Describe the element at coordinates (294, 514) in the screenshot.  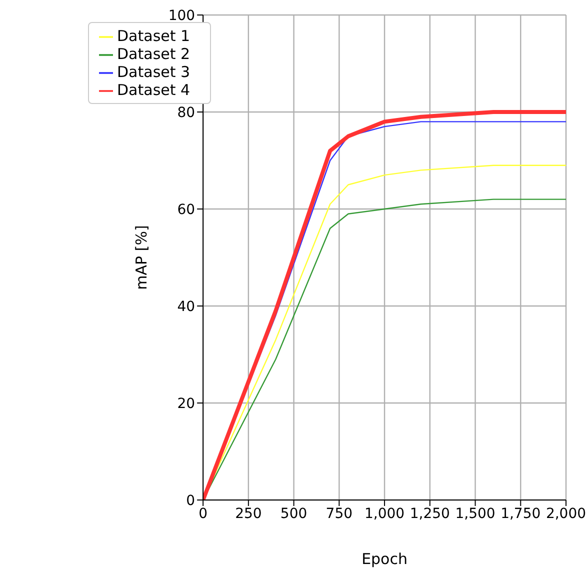
I see `x-tick-label: 500` at that location.